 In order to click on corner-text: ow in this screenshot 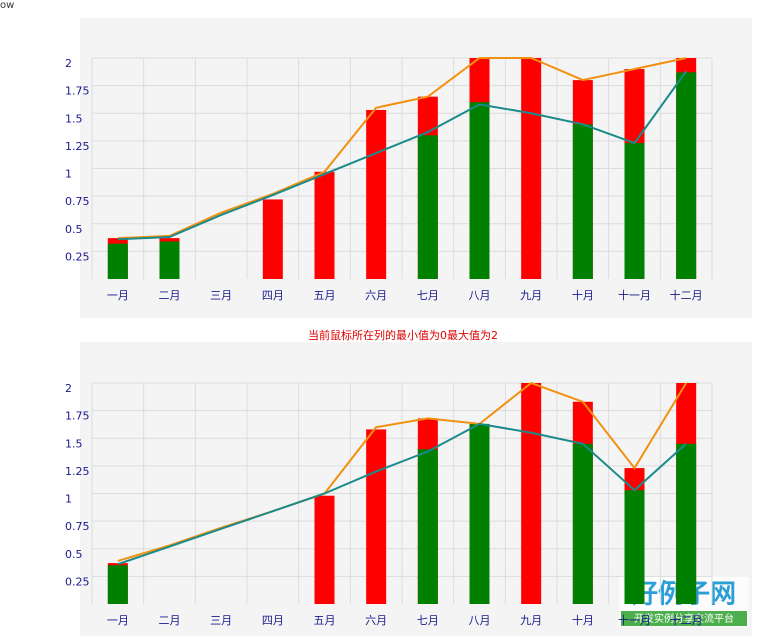, I will do `click(7, 5)`.